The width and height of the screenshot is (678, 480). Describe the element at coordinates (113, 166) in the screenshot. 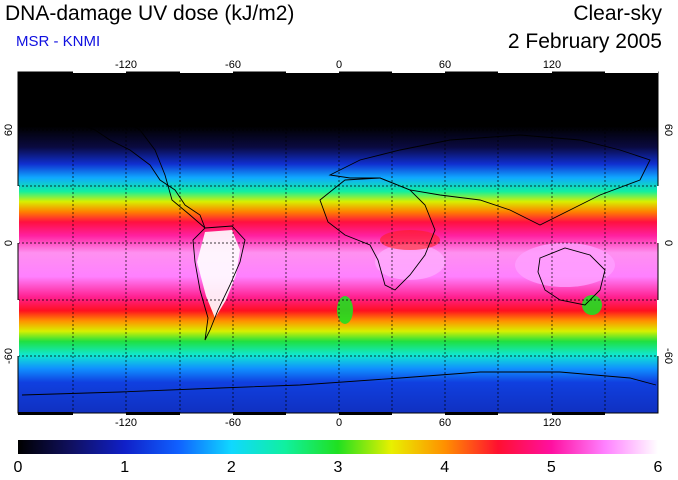

I see `north-america-coastline` at that location.